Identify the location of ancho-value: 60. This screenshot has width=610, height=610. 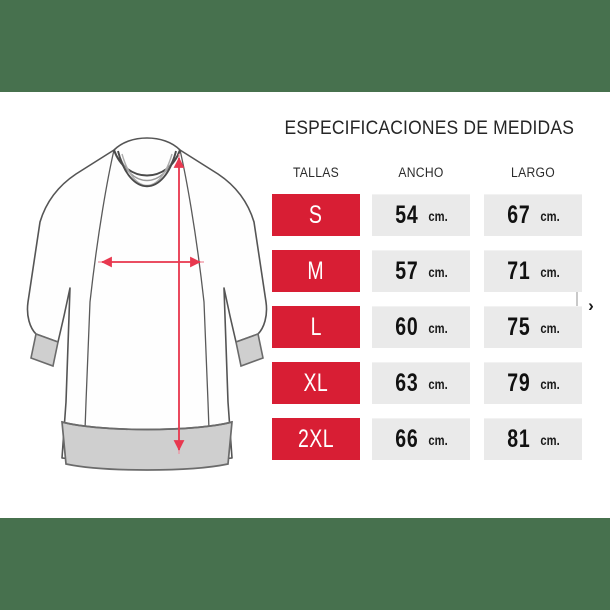
(406, 327).